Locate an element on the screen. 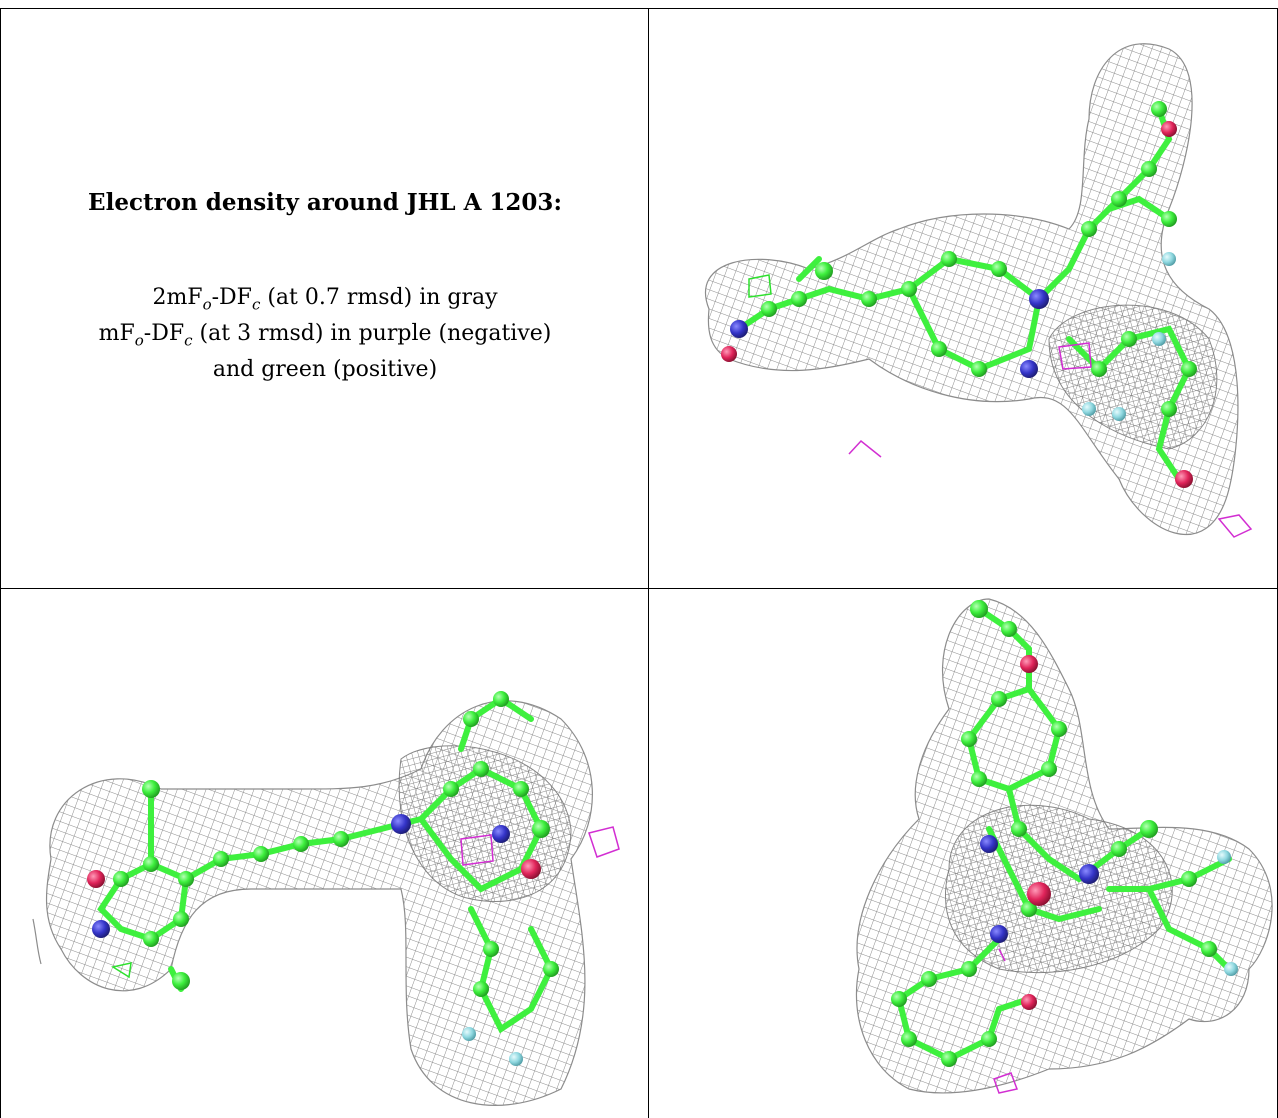 The width and height of the screenshot is (1278, 1118). line2-pre: mF is located at coordinates (116, 333).